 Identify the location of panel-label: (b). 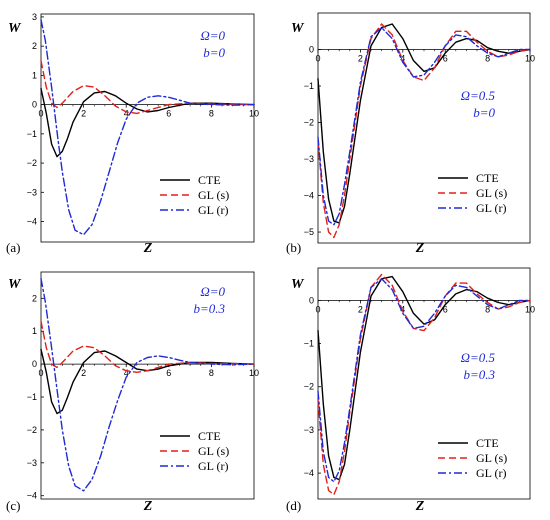
(293, 247).